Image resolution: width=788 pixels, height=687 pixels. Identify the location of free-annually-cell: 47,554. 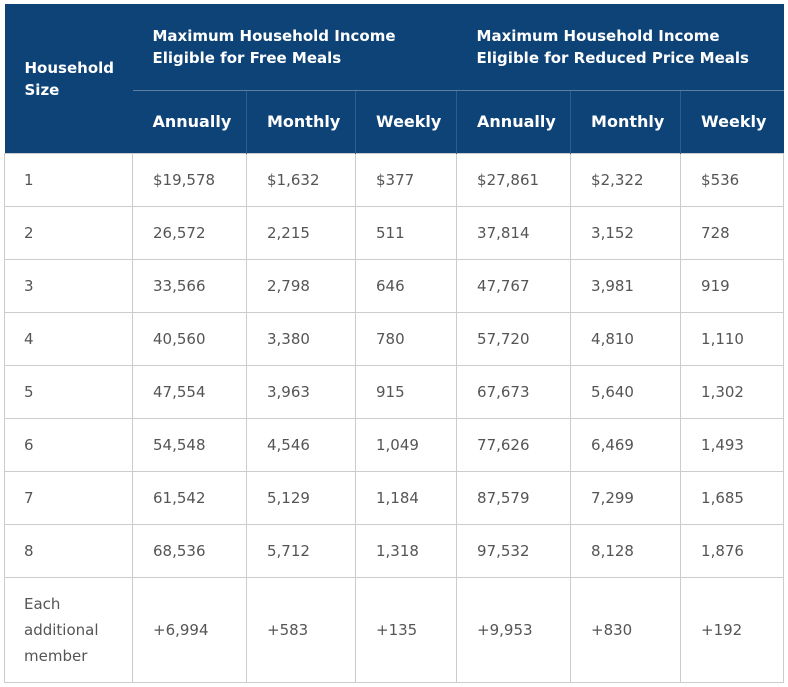
(189, 392).